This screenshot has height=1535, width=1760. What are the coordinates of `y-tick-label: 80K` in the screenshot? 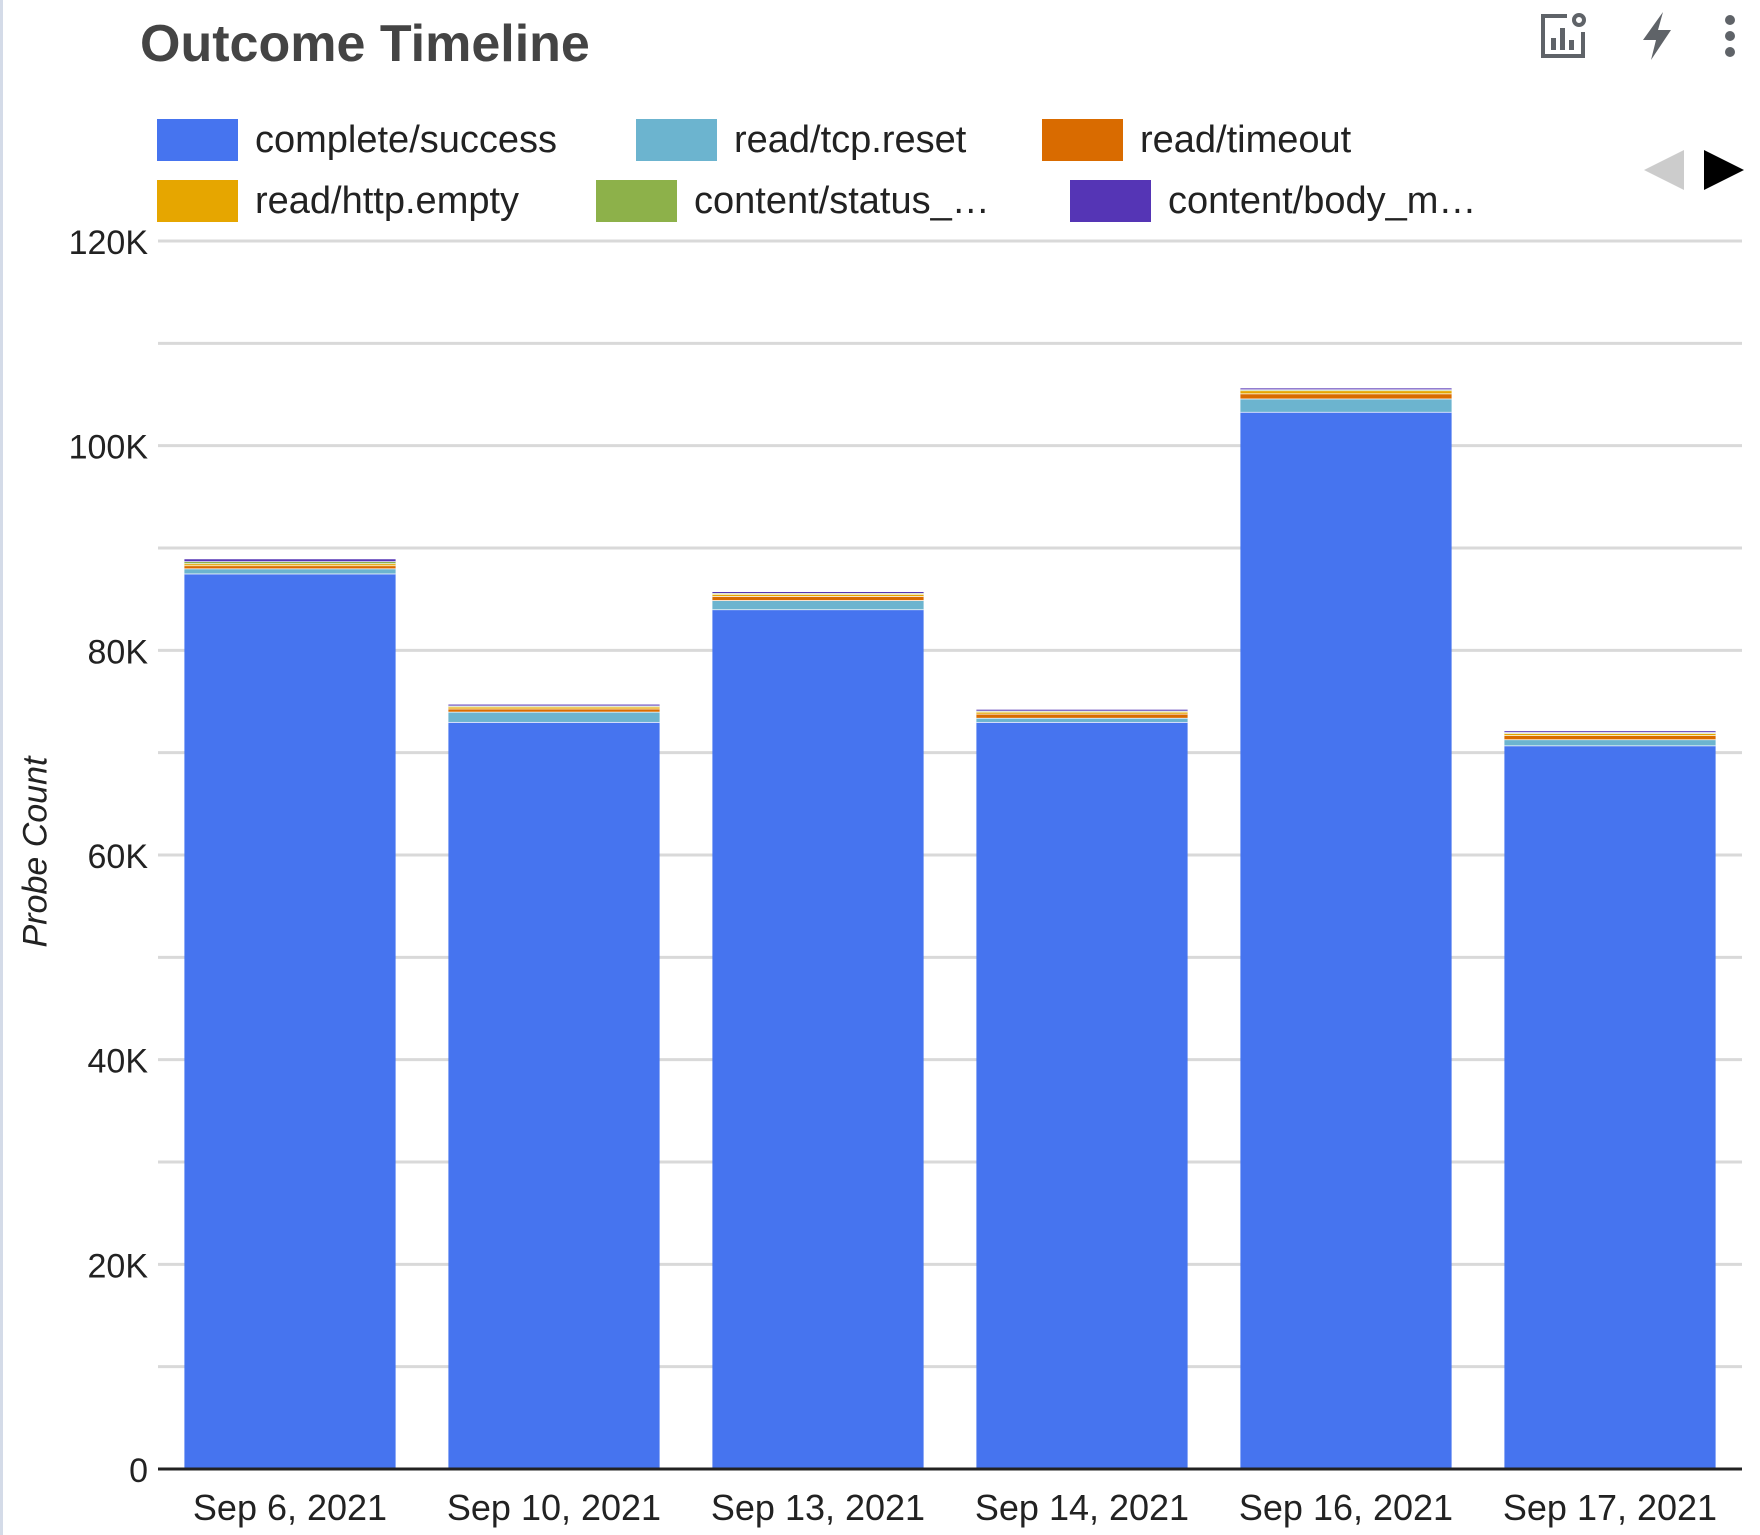 It's located at (118, 652).